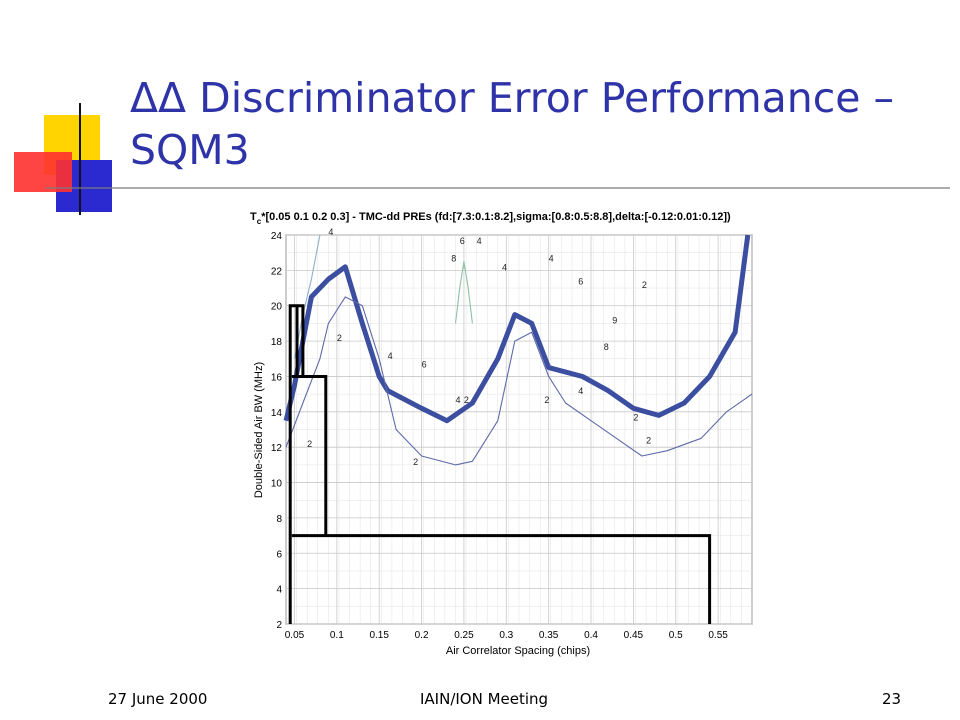 The height and width of the screenshot is (720, 960). Describe the element at coordinates (279, 519) in the screenshot. I see `y-tick-label: 8` at that location.